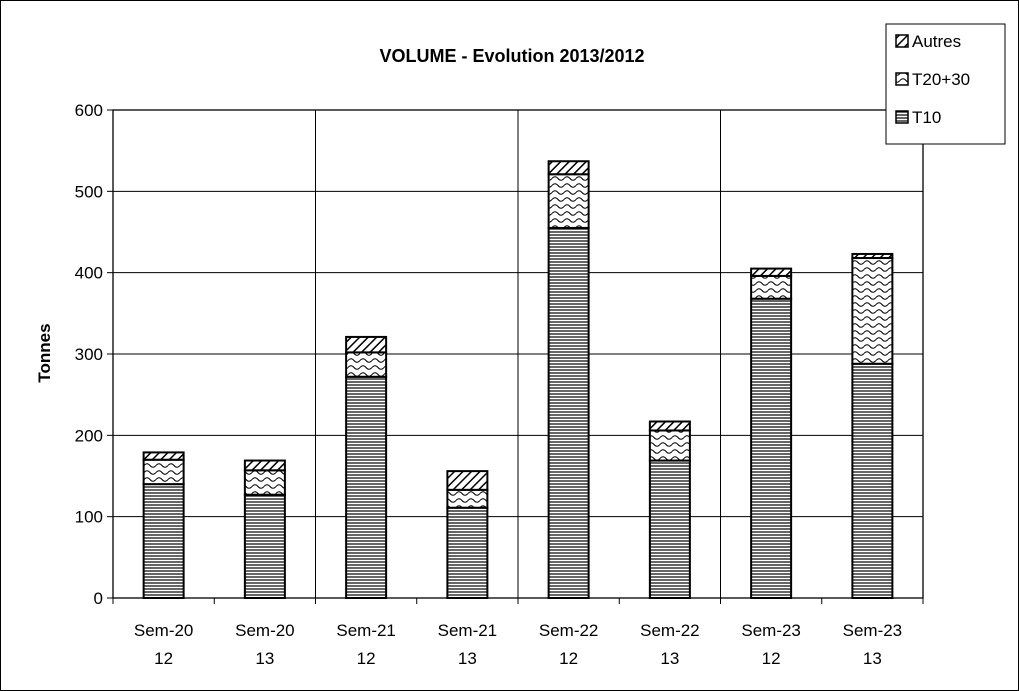 This screenshot has height=691, width=1019. I want to click on y-tick-label: 200, so click(89, 435).